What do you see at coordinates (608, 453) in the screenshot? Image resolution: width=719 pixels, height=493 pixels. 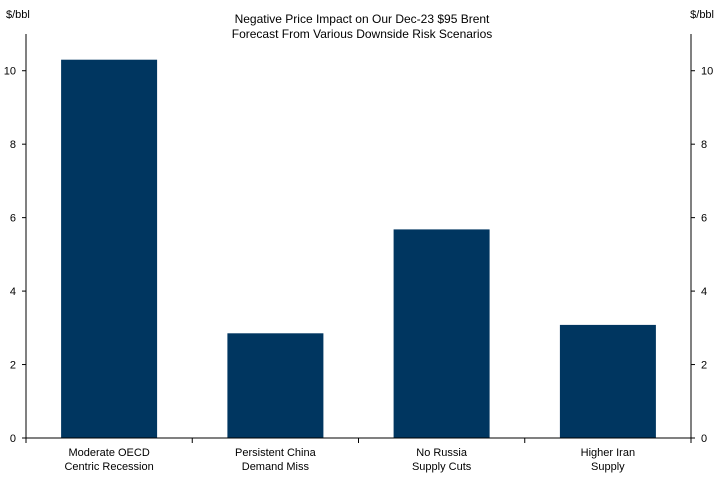 I see `category-label-3-line-0: Higher Iran` at bounding box center [608, 453].